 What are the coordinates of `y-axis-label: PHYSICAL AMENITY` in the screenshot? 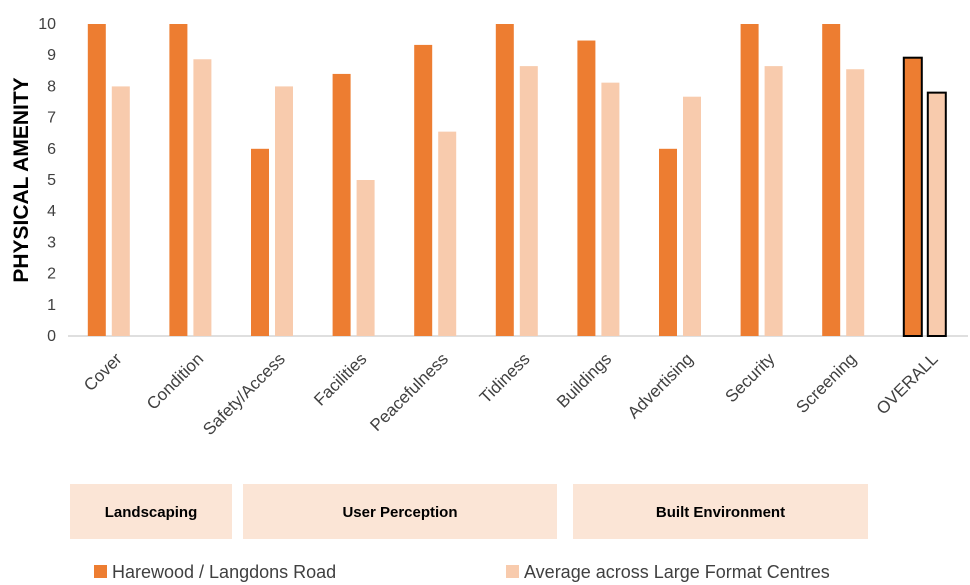 It's located at (21, 179).